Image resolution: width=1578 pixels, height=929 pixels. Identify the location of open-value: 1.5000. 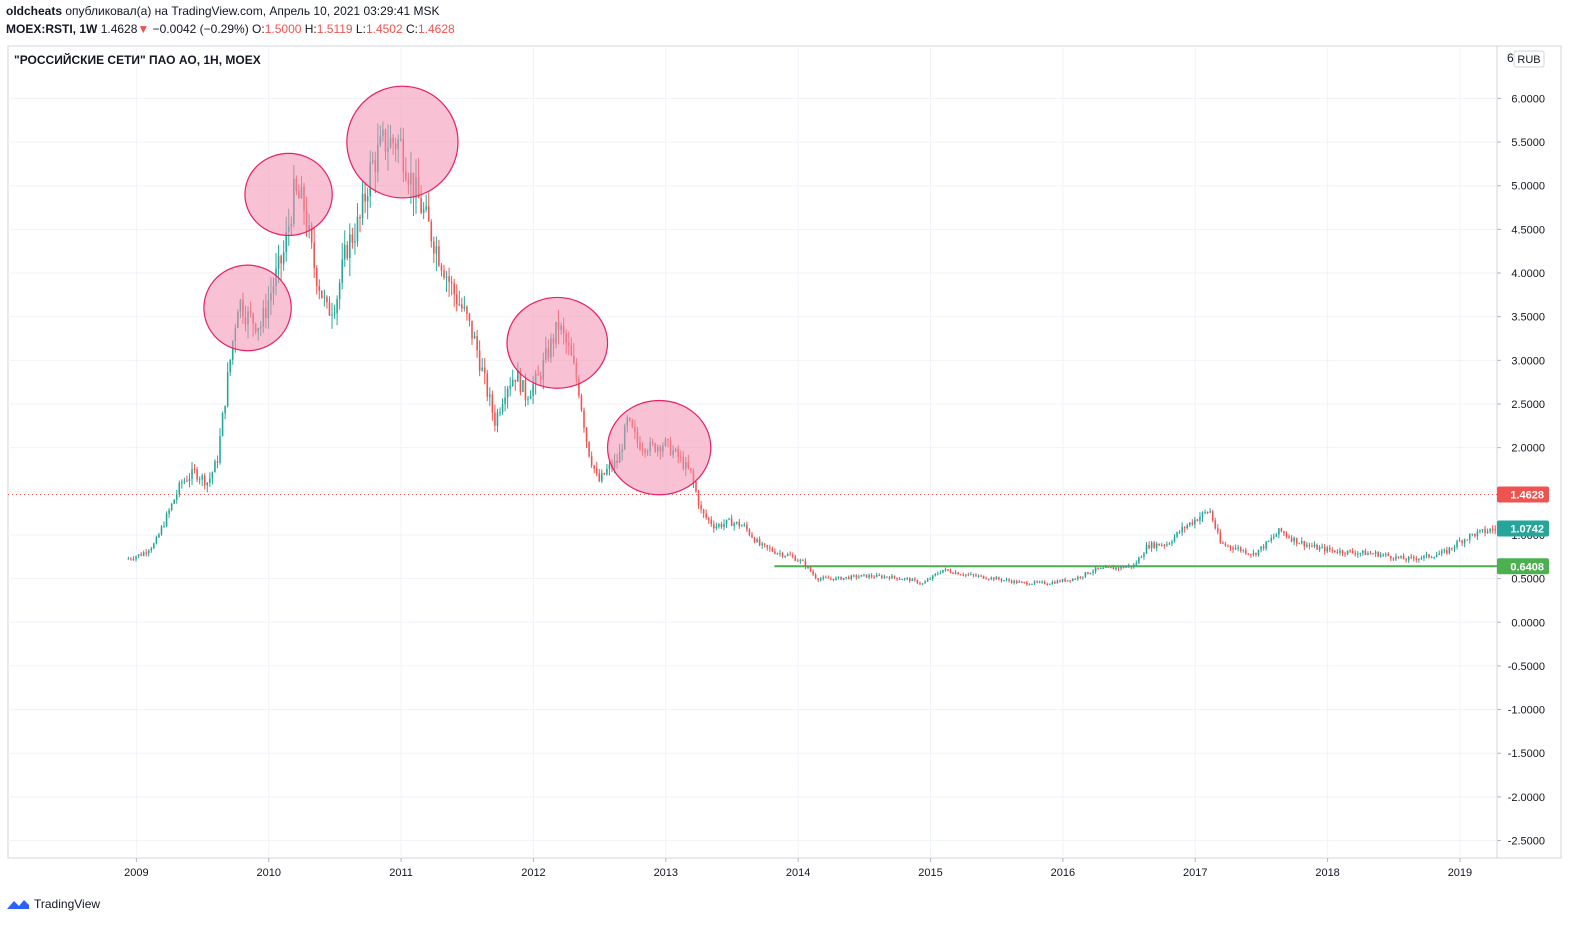
(283, 29).